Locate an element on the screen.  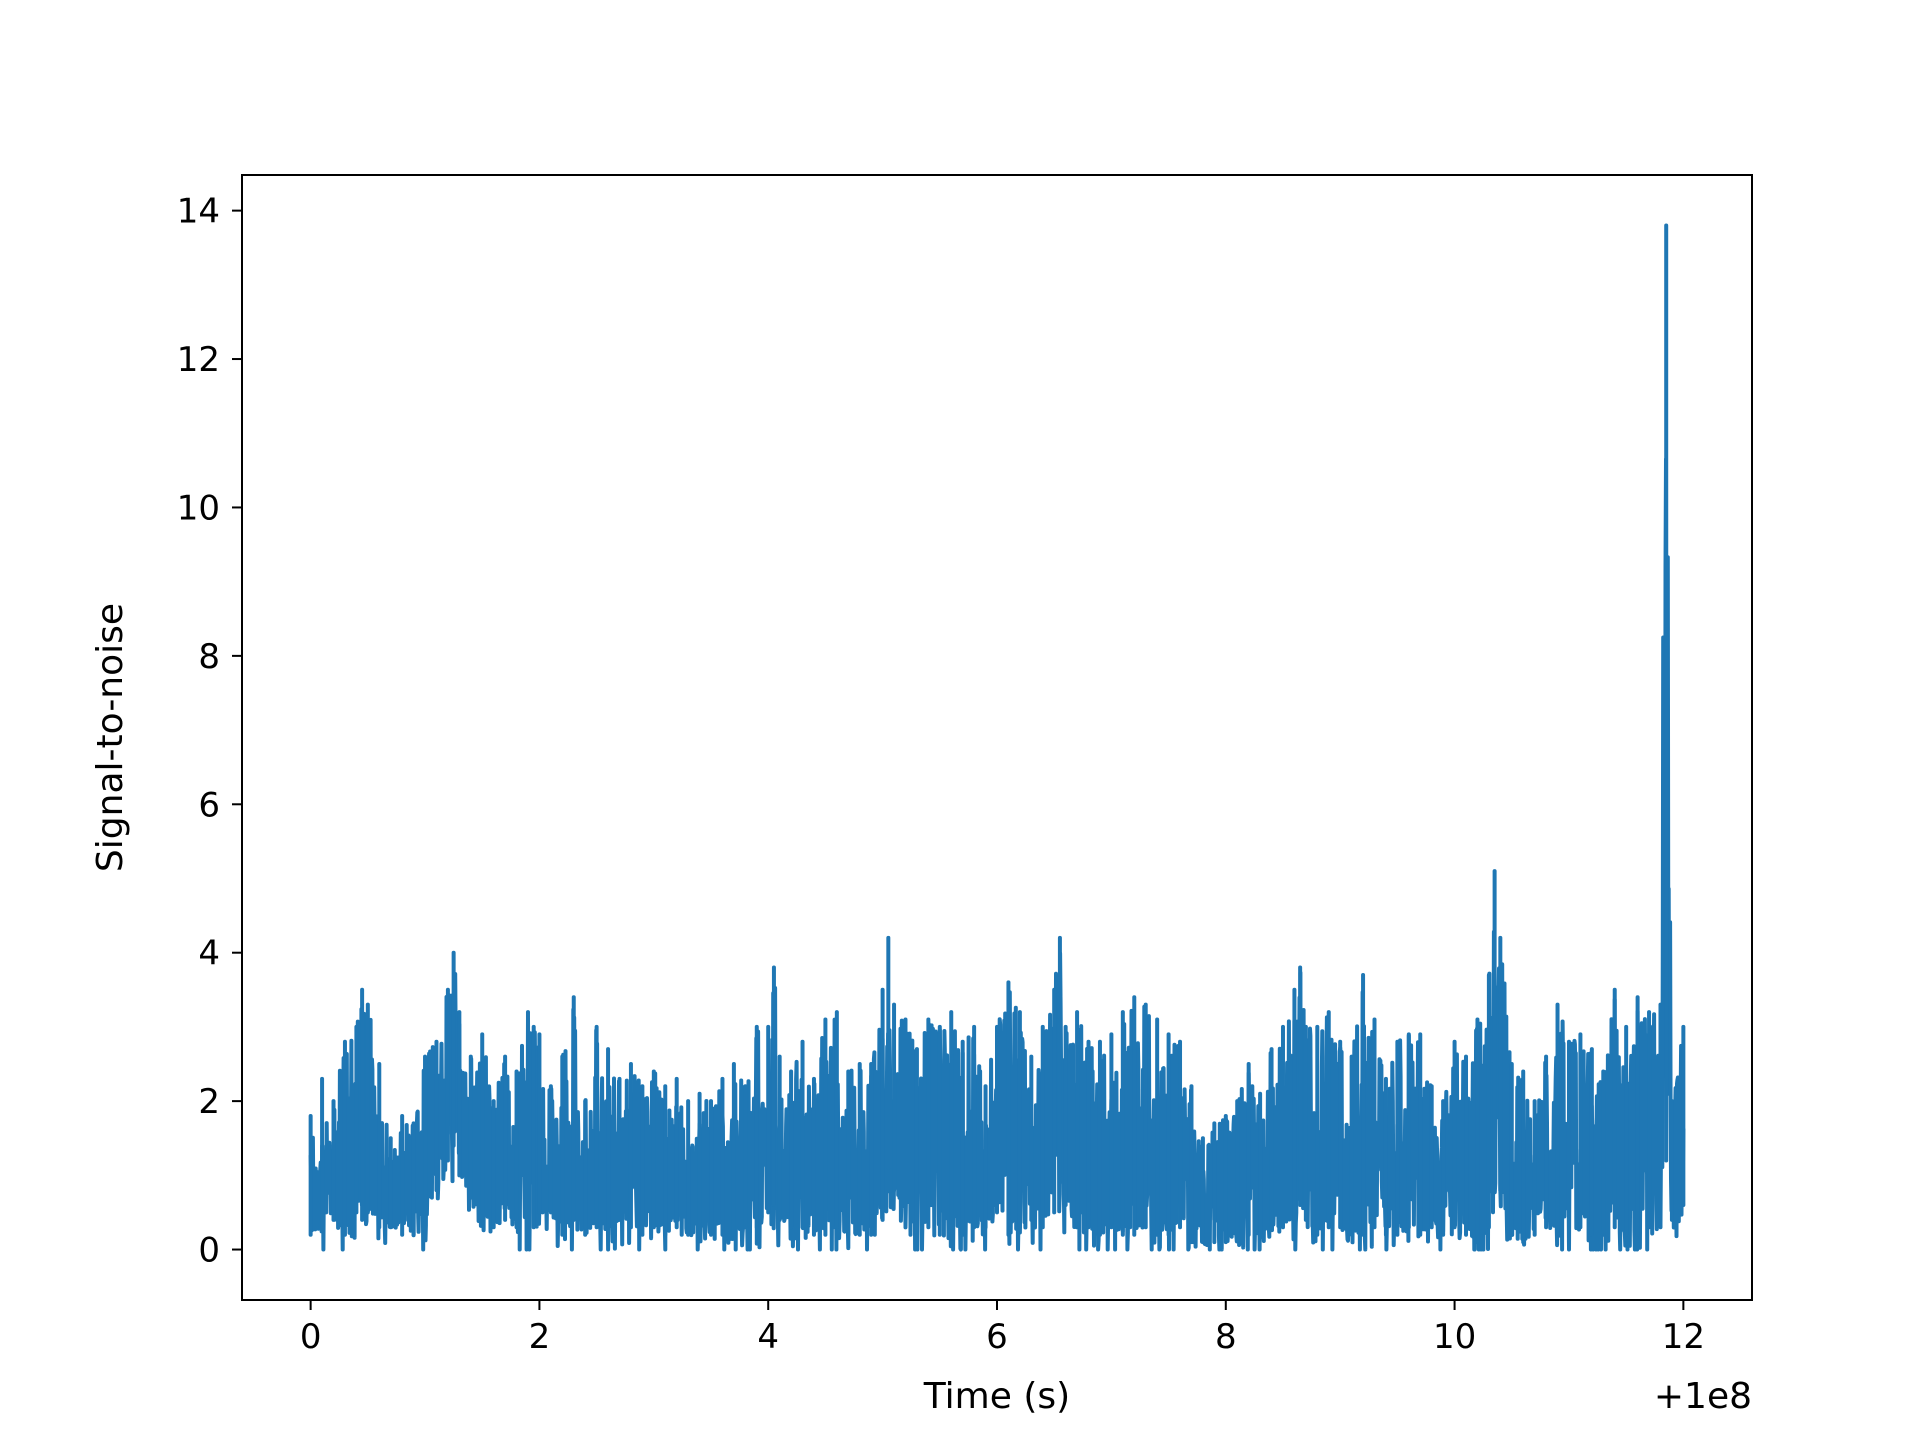
y-axis-label: Signal-to-noise is located at coordinates (110, 737).